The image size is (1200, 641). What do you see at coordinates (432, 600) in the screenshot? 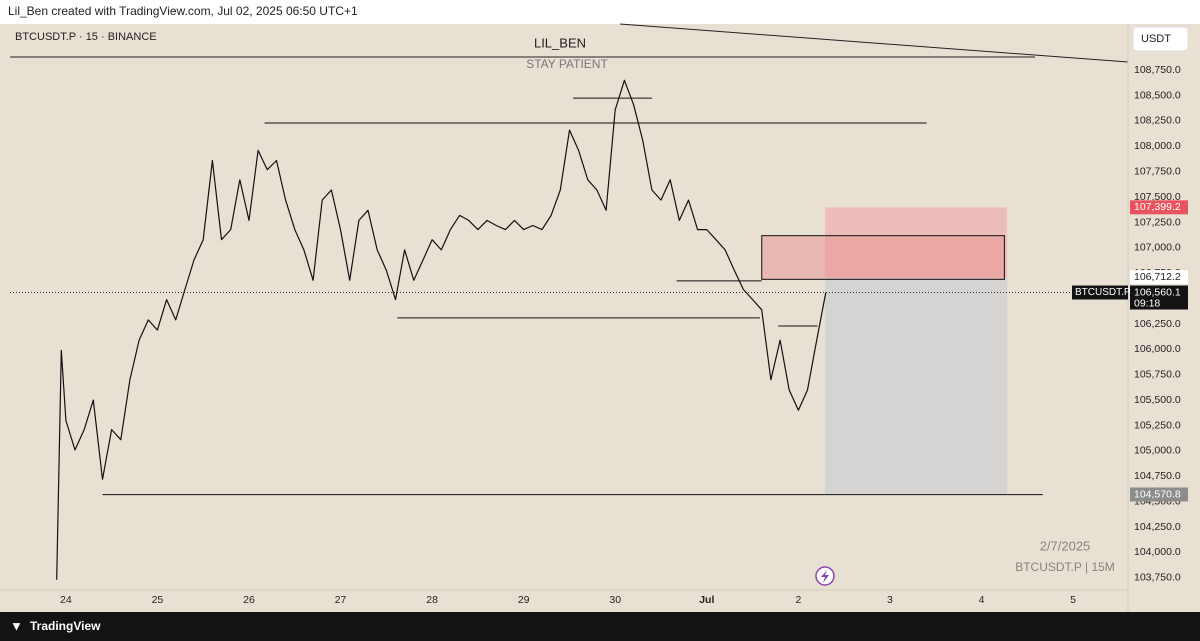
I see `x-tick-label: 28` at bounding box center [432, 600].